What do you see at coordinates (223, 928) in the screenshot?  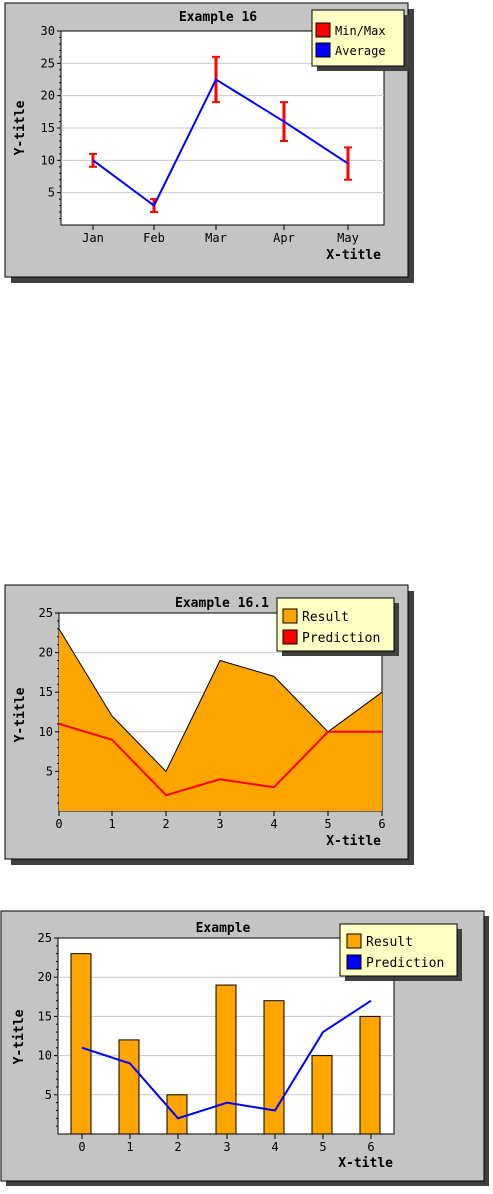 I see `chart-title: Example` at bounding box center [223, 928].